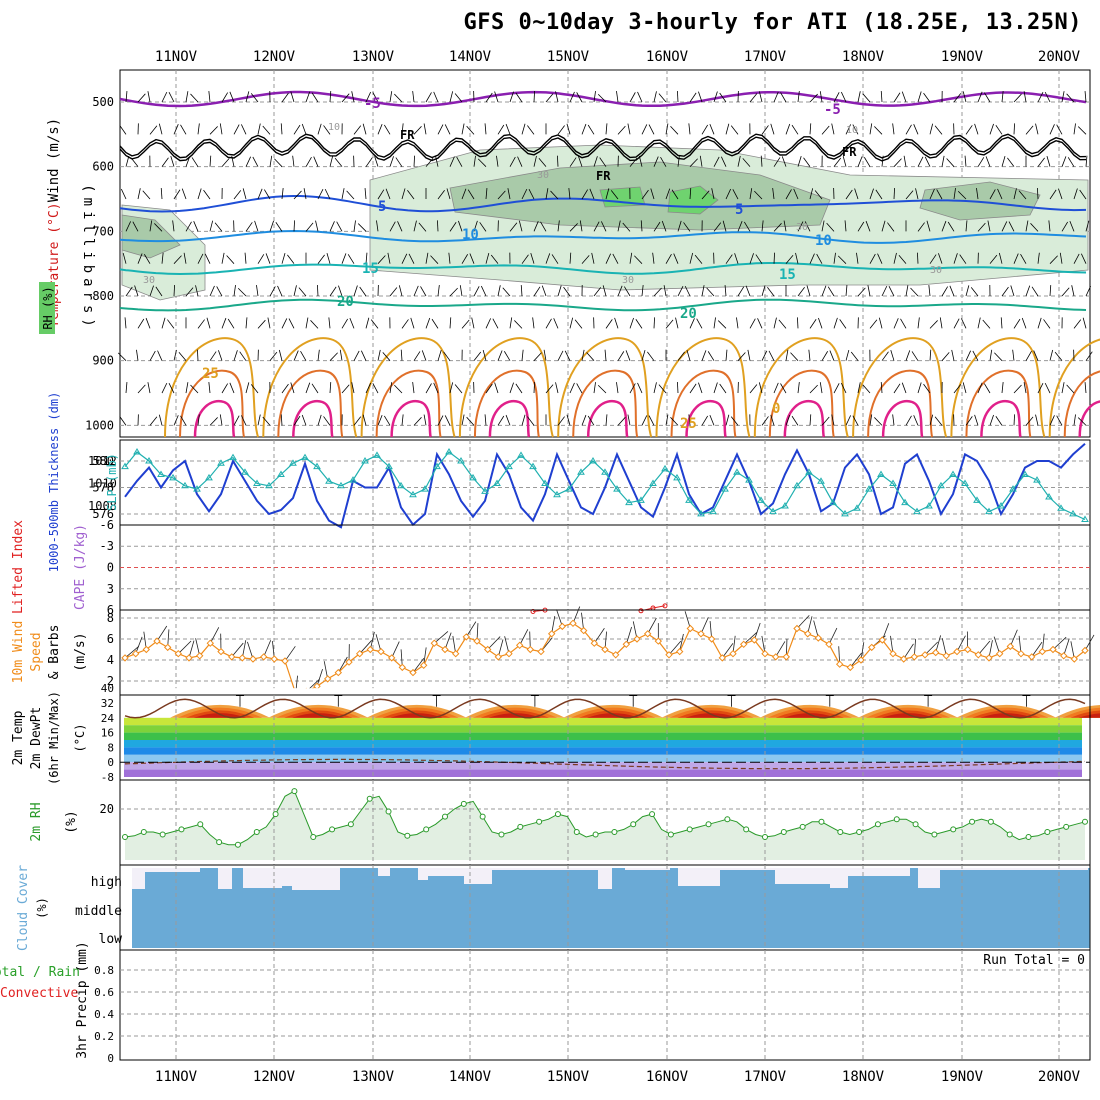  What do you see at coordinates (54, 652) in the screenshot?
I see `ylabel-barbs: & Barbs` at bounding box center [54, 652].